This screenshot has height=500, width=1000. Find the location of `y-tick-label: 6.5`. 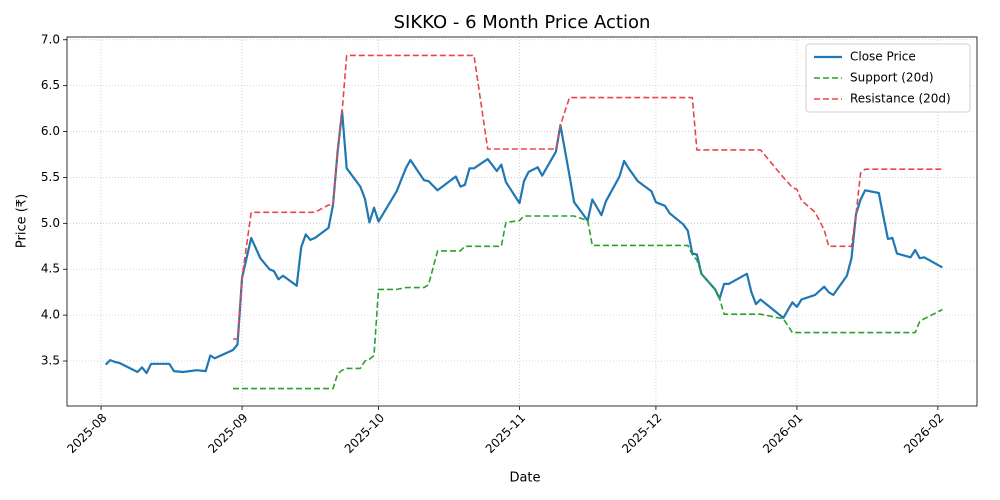

y-tick-label: 6.5 is located at coordinates (50, 85).